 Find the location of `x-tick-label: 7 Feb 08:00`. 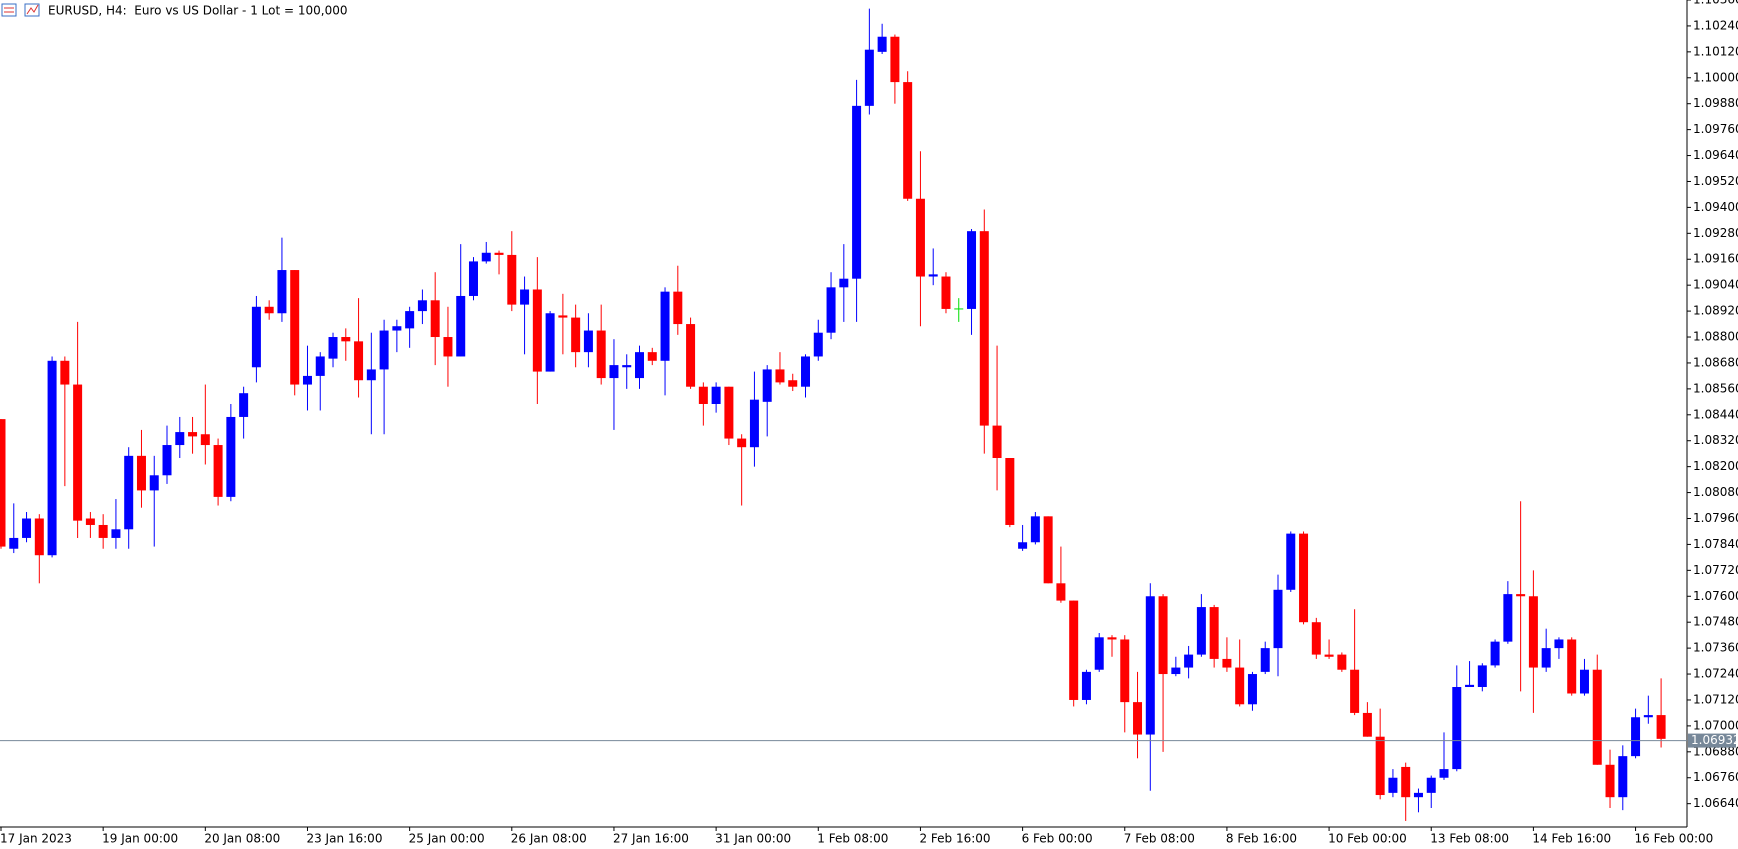

x-tick-label: 7 Feb 08:00 is located at coordinates (1159, 839).